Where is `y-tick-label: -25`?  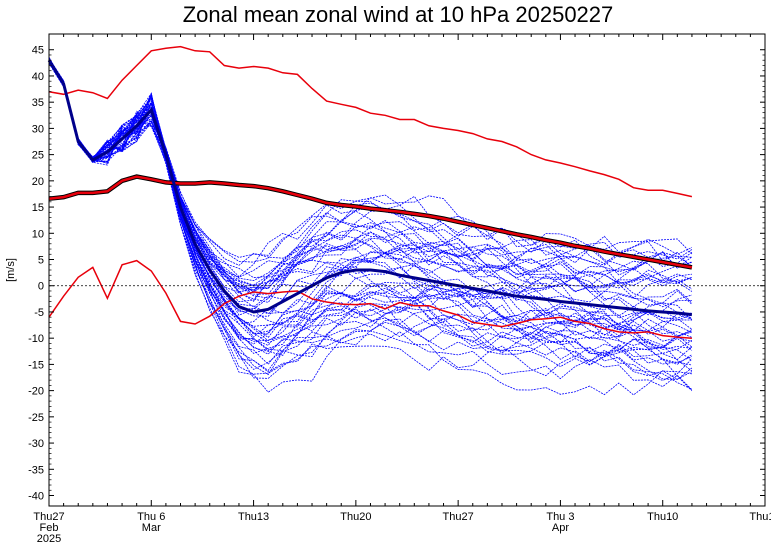 y-tick-label: -25 is located at coordinates (36, 418).